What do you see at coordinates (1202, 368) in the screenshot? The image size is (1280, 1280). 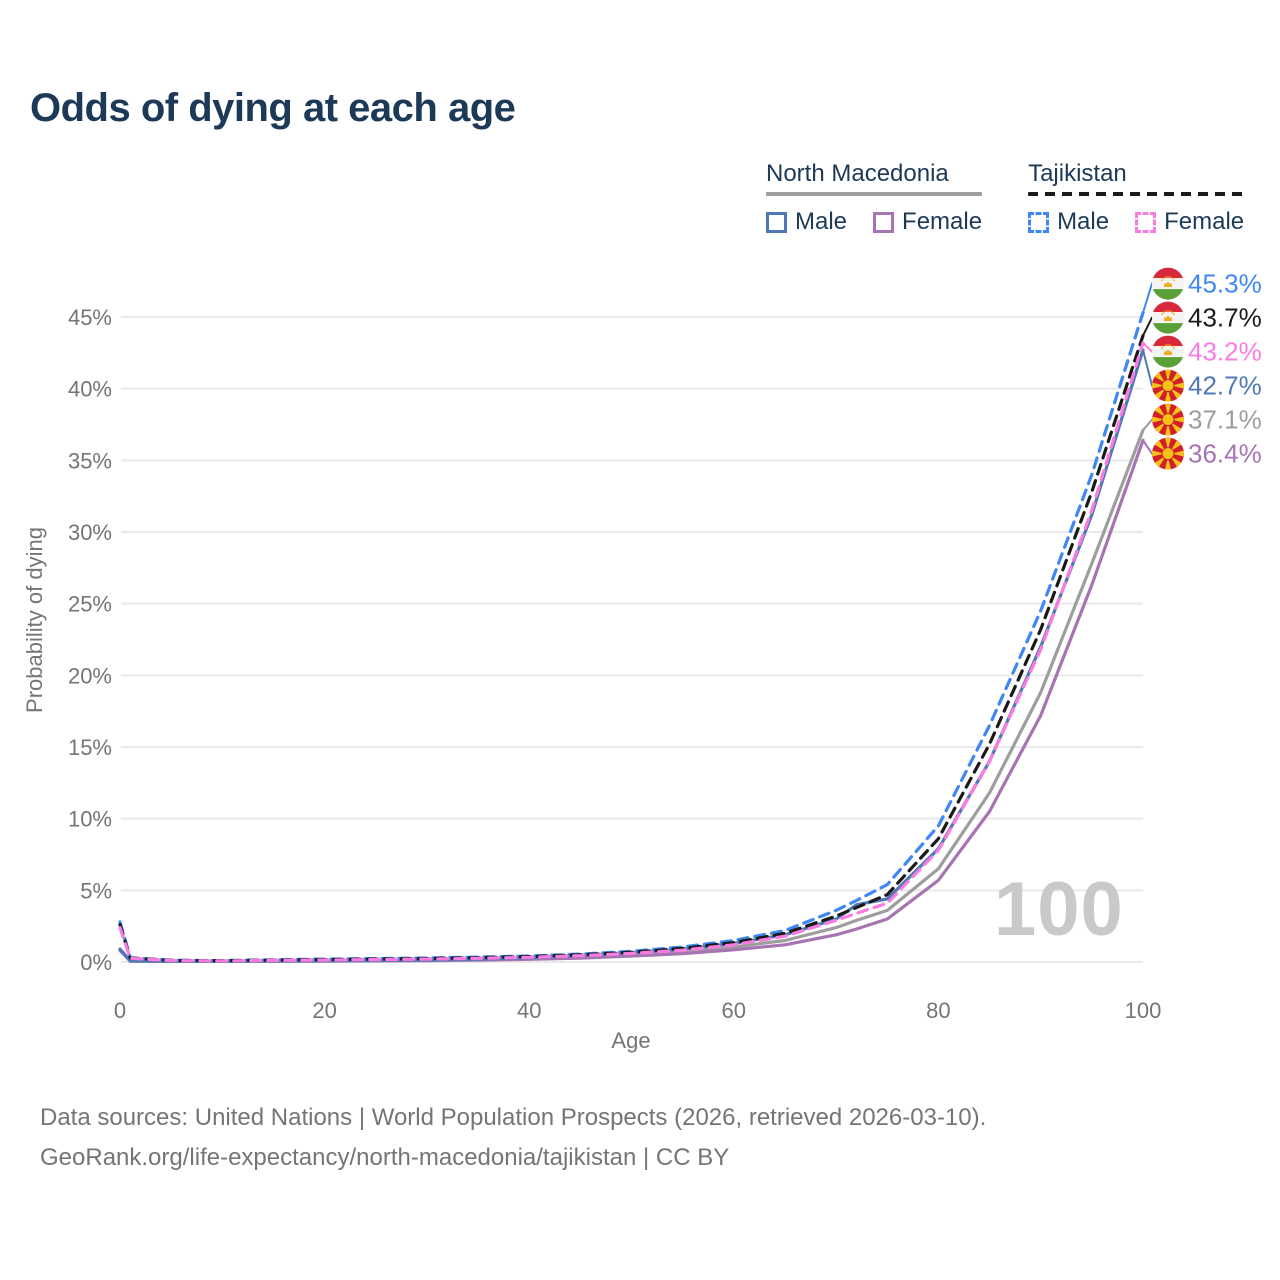 I see `end-labels: 45.3% 43.7% 43.2% 42.7% 37.1% 36.4%` at bounding box center [1202, 368].